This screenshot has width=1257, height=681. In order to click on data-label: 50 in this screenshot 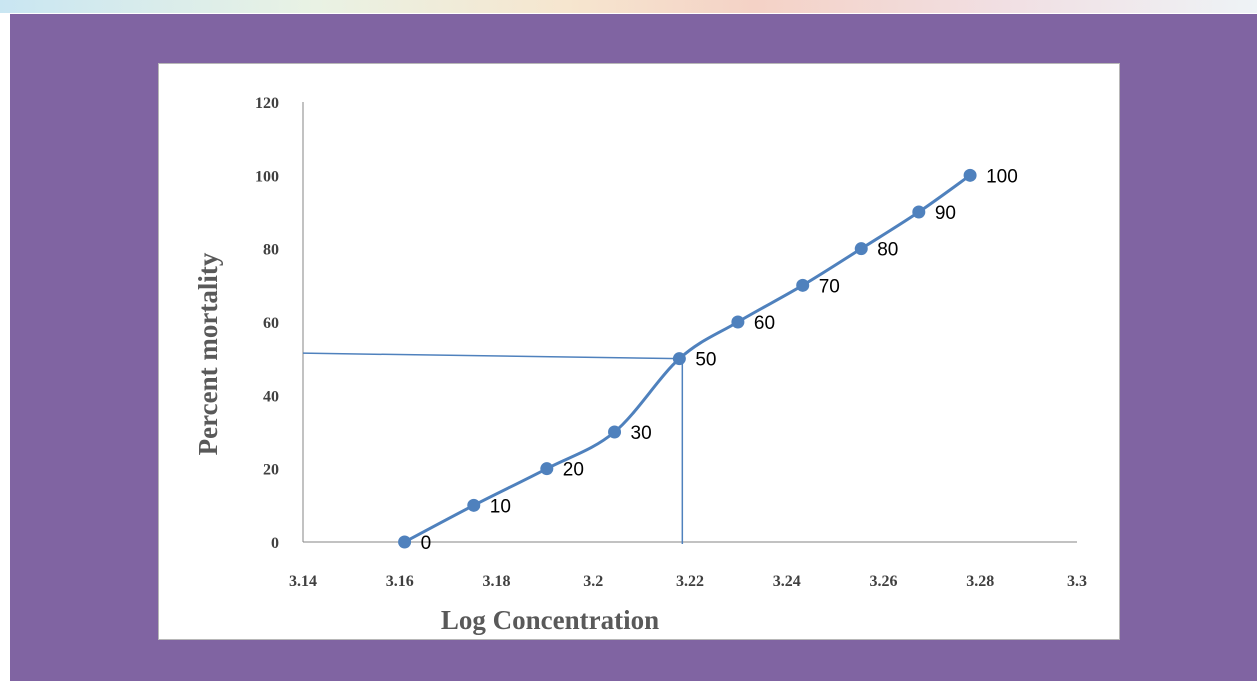, I will do `click(705, 360)`.